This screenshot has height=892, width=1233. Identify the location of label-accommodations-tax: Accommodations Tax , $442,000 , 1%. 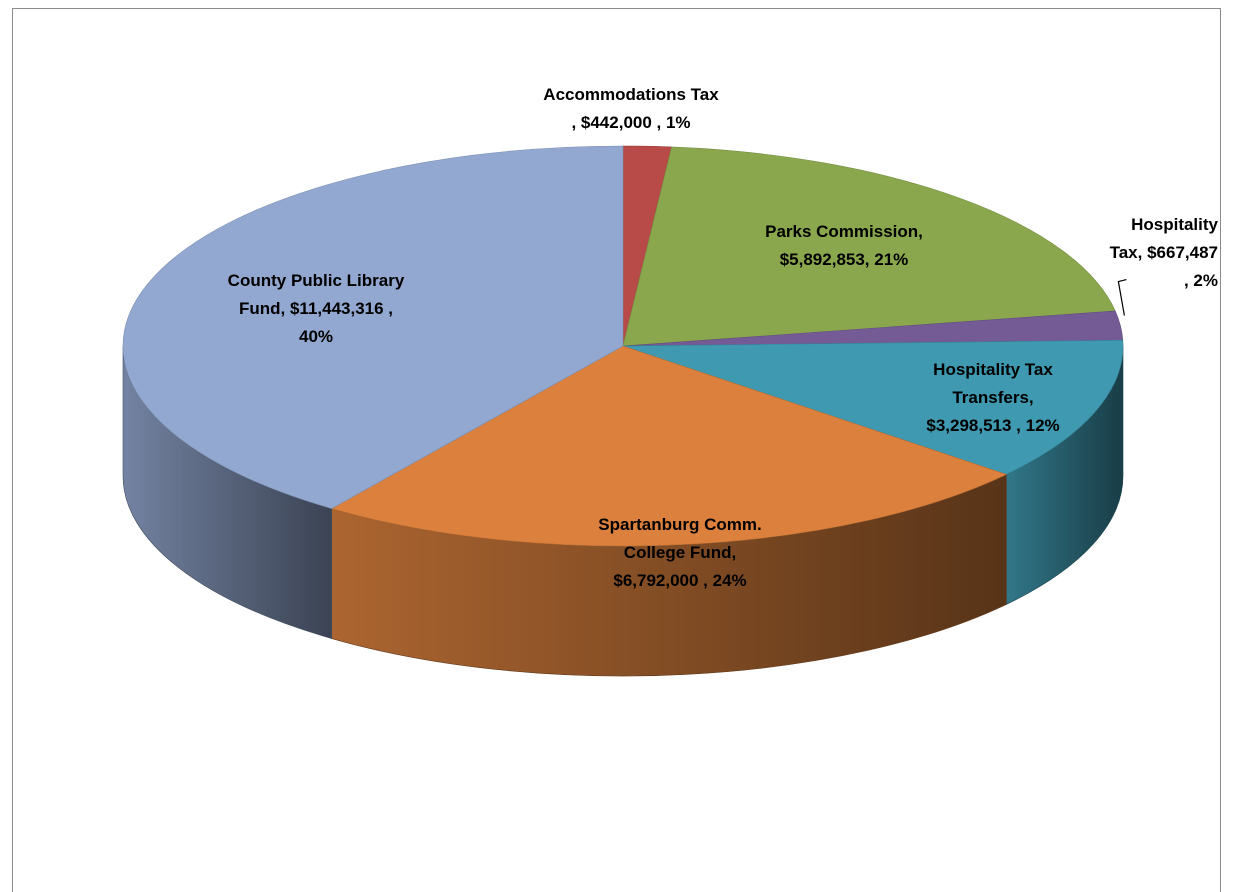
(631, 108).